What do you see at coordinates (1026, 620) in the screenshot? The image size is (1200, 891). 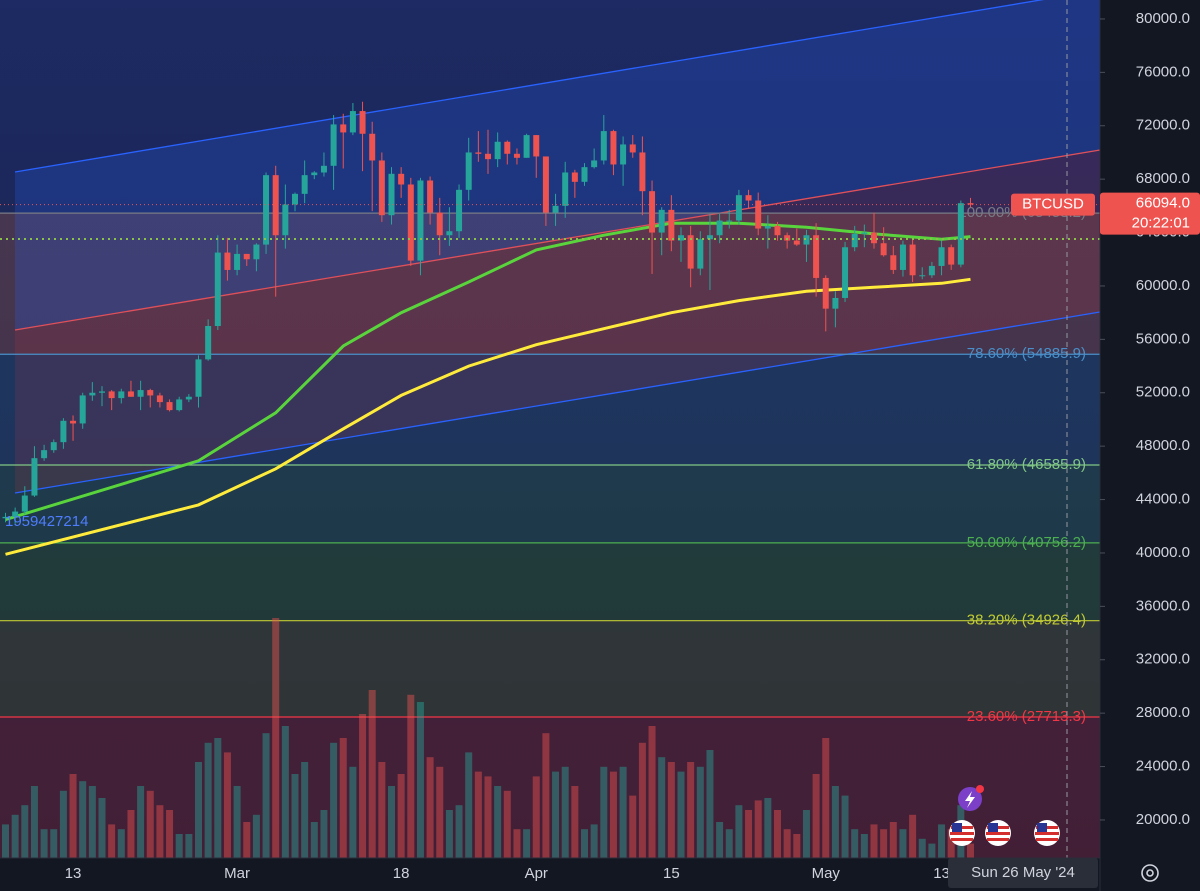 I see `fib-label: 38.20% (34926.4)` at bounding box center [1026, 620].